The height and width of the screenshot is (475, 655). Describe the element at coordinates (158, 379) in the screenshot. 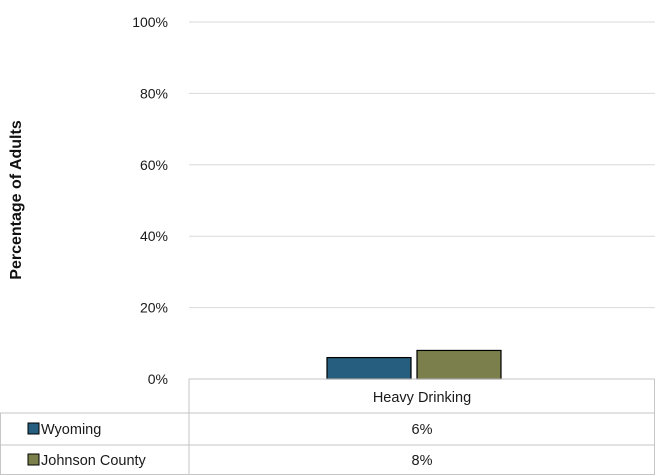

I see `y-tick-label: 0%` at that location.